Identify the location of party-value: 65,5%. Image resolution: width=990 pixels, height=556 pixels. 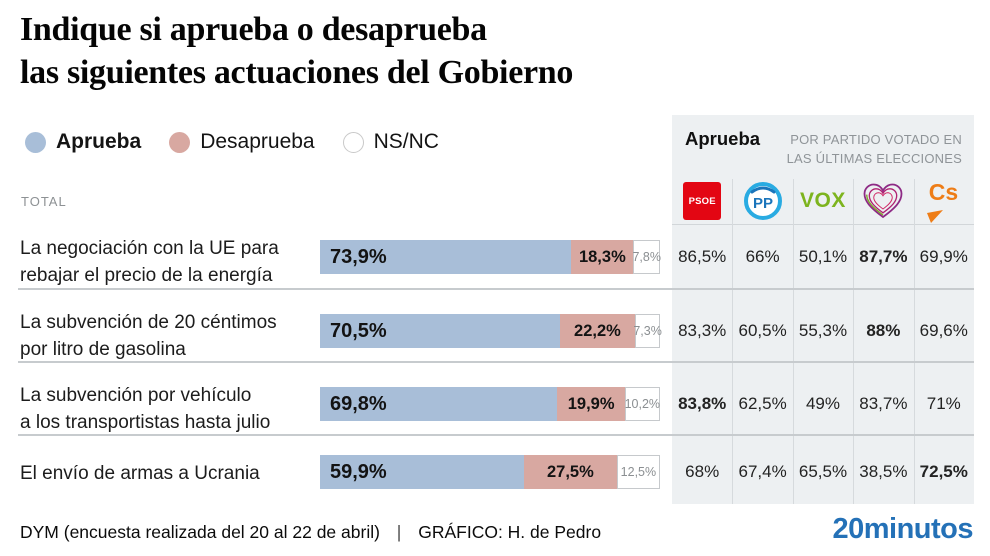
(823, 471).